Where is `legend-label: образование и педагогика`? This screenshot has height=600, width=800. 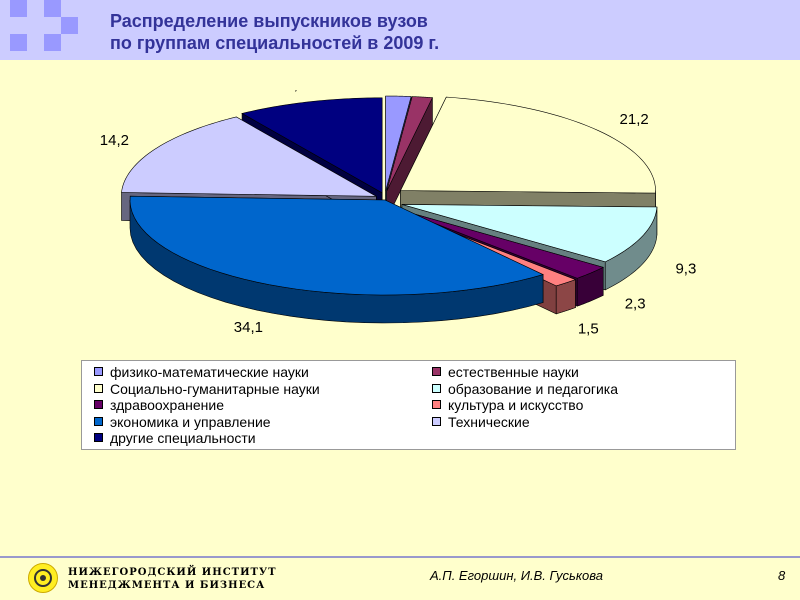
legend-label: образование и педагогика is located at coordinates (533, 388).